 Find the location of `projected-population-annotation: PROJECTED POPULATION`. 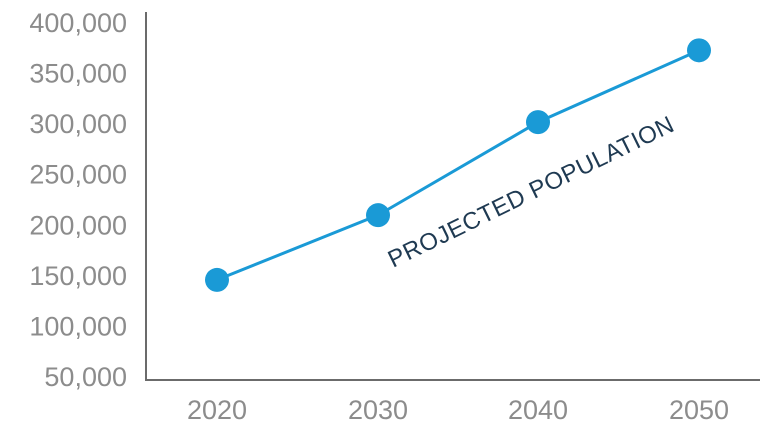

projected-population-annotation: PROJECTED POPULATION is located at coordinates (531, 192).